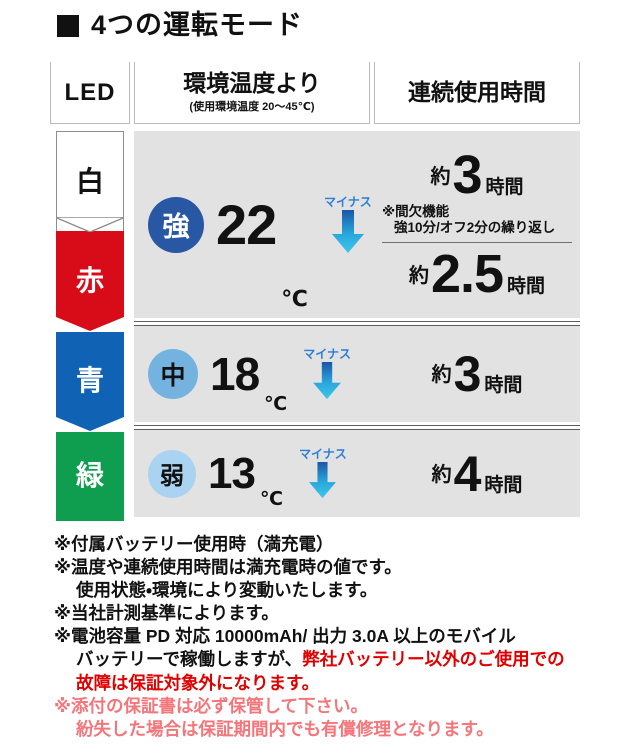 The width and height of the screenshot is (630, 754). I want to click on mode-badge-medium: 中, so click(173, 374).